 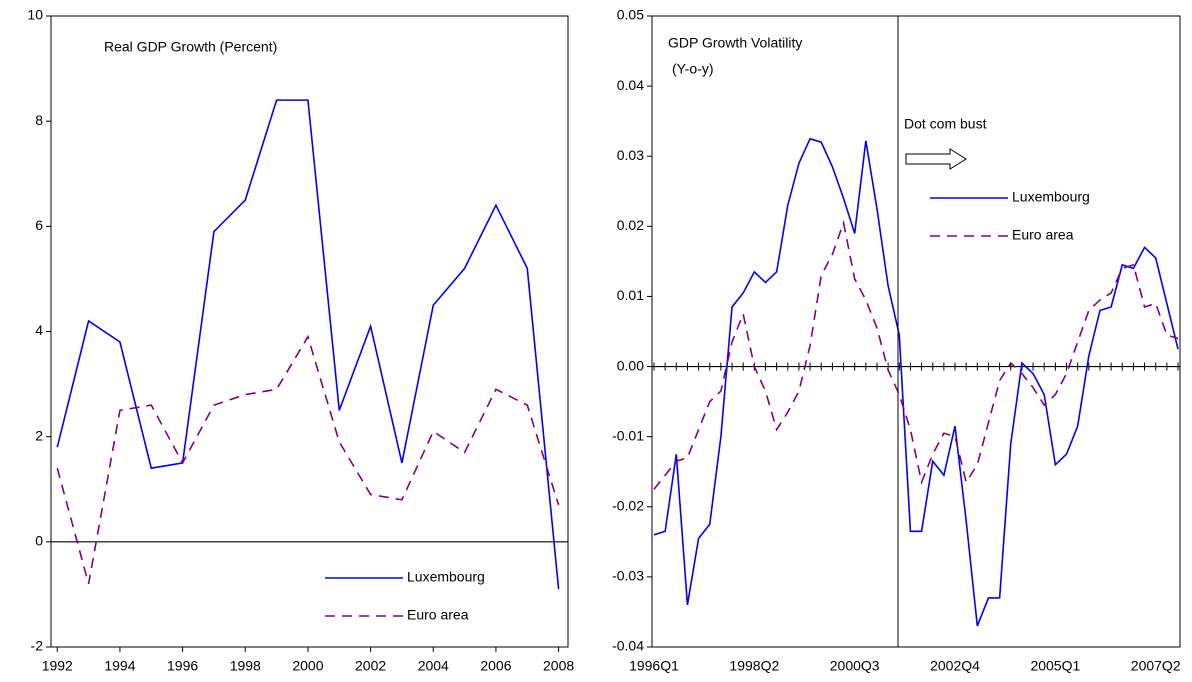 What do you see at coordinates (855, 666) in the screenshot?
I see `x-tick-label: 2000Q3` at bounding box center [855, 666].